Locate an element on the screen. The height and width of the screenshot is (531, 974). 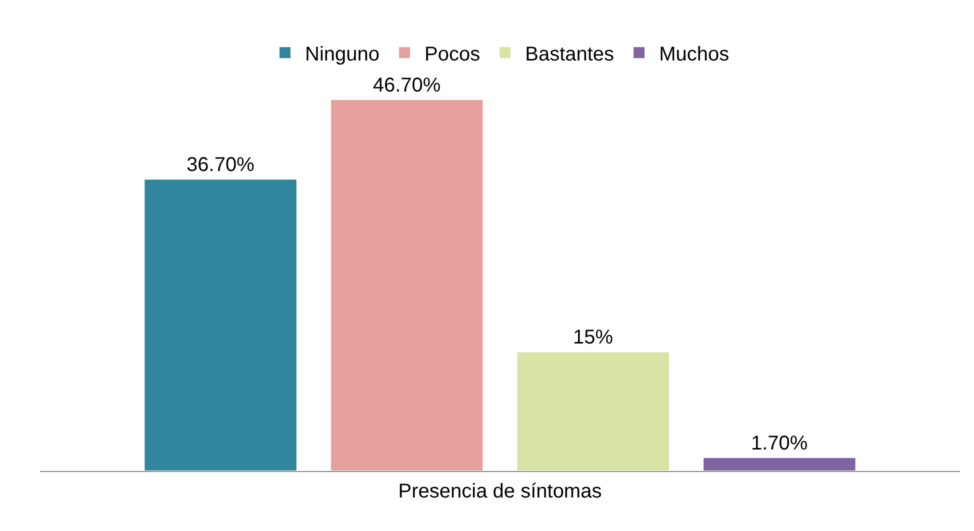
data-label: 36.70% is located at coordinates (220, 165).